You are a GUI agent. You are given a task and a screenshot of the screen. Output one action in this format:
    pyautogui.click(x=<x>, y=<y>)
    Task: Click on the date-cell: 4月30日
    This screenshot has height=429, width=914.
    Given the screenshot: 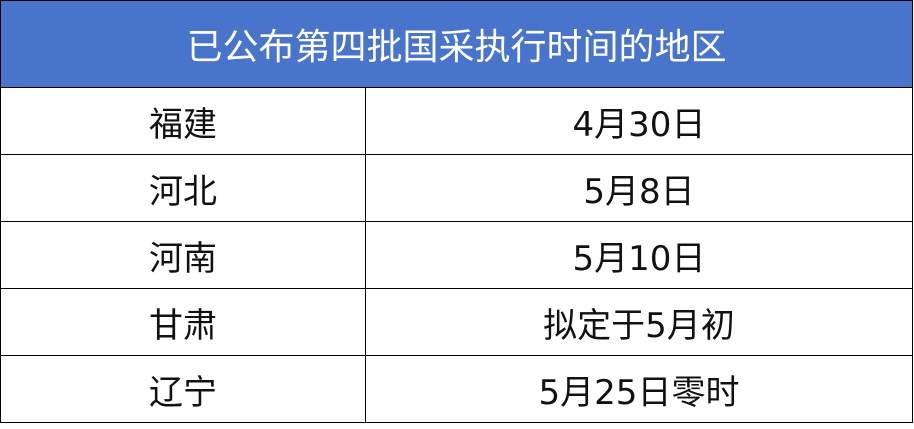 What is the action you would take?
    pyautogui.click(x=639, y=121)
    